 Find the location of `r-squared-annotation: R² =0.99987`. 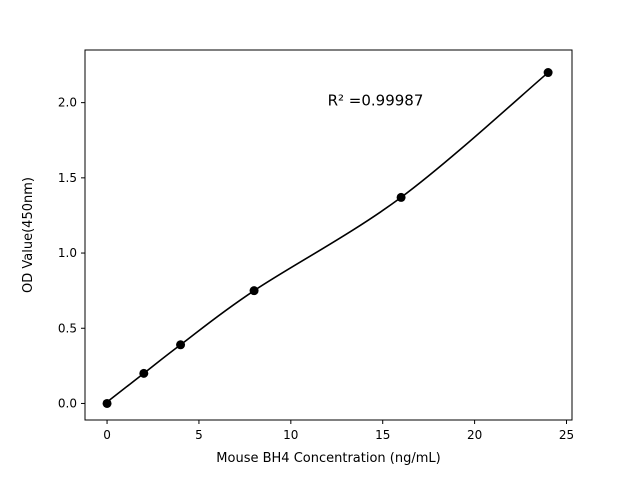

r-squared-annotation: R² =0.99987 is located at coordinates (376, 101).